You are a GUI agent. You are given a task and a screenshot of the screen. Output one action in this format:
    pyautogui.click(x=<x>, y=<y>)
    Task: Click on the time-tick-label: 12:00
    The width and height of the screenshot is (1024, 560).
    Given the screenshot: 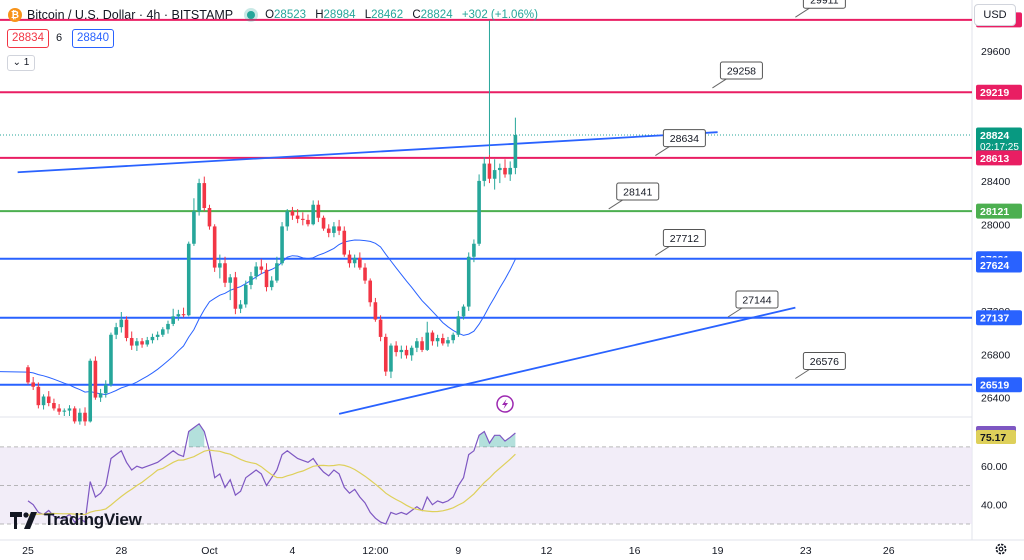 What is the action you would take?
    pyautogui.click(x=375, y=551)
    